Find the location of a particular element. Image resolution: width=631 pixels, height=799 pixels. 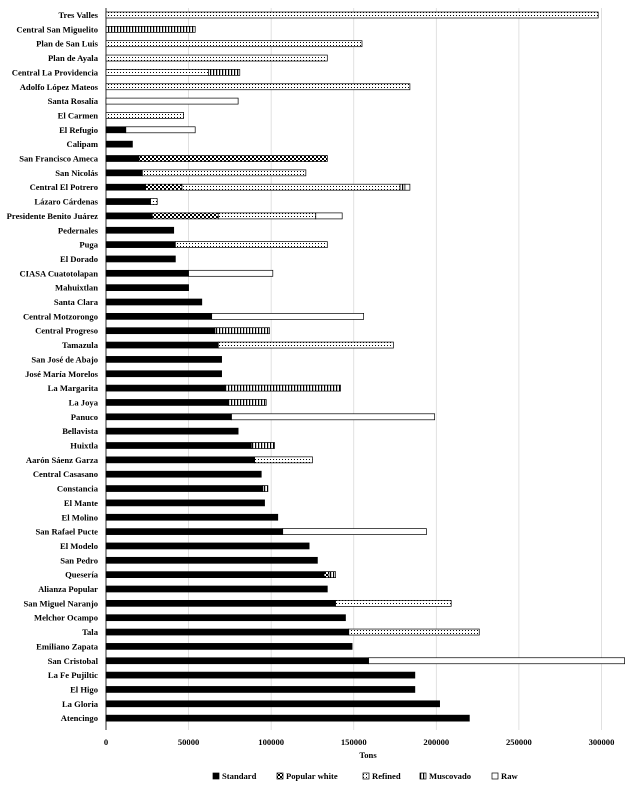

bar-panuco-standard is located at coordinates (168, 417).